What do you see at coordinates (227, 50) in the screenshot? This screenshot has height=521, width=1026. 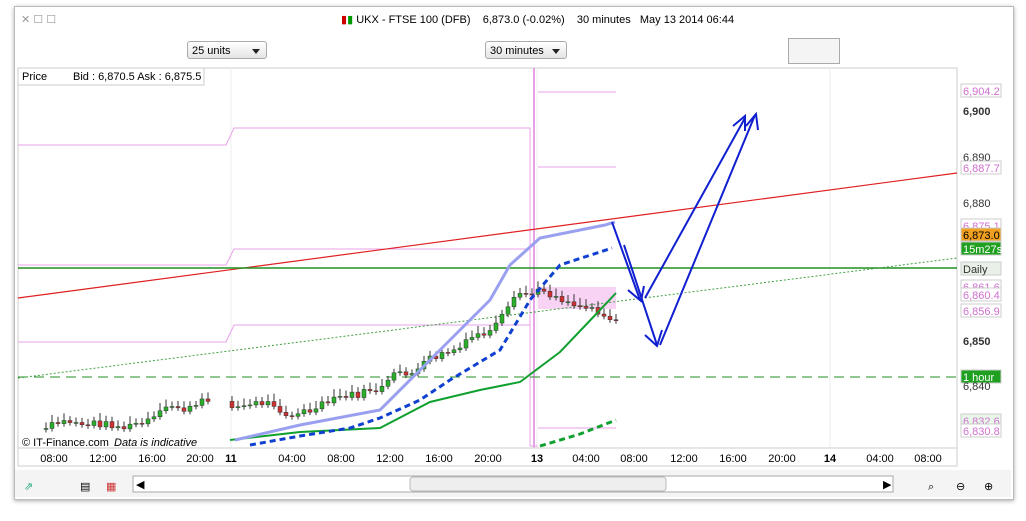 I see `units-select: 25 units` at bounding box center [227, 50].